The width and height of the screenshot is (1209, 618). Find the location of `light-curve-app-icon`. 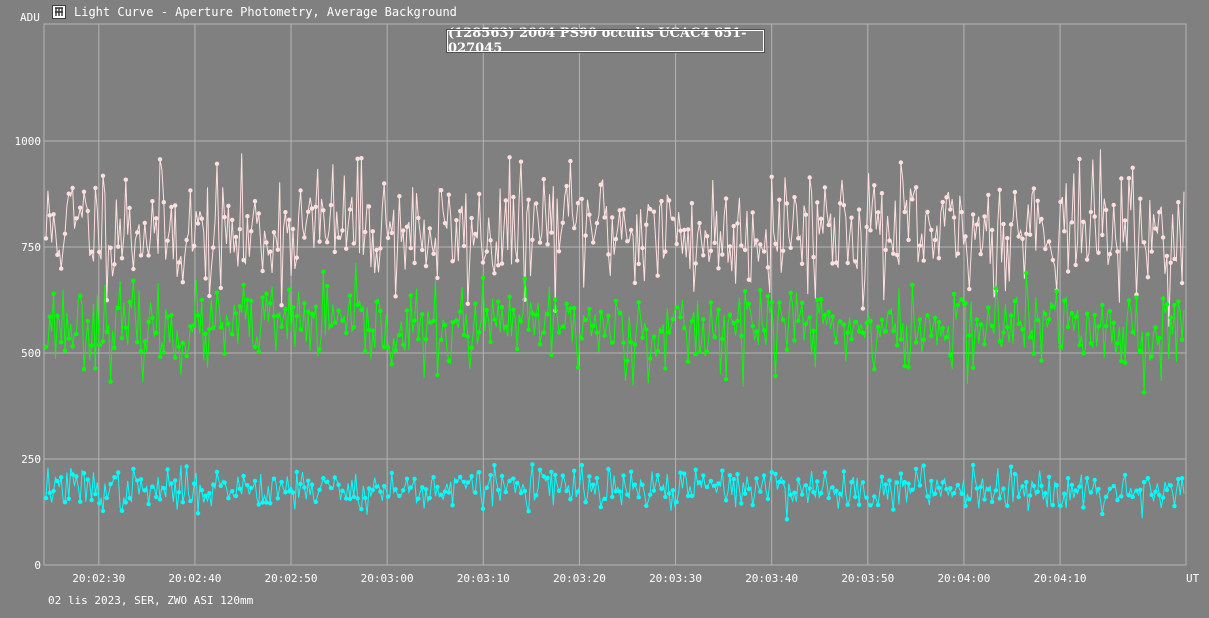

light-curve-app-icon is located at coordinates (59, 12).